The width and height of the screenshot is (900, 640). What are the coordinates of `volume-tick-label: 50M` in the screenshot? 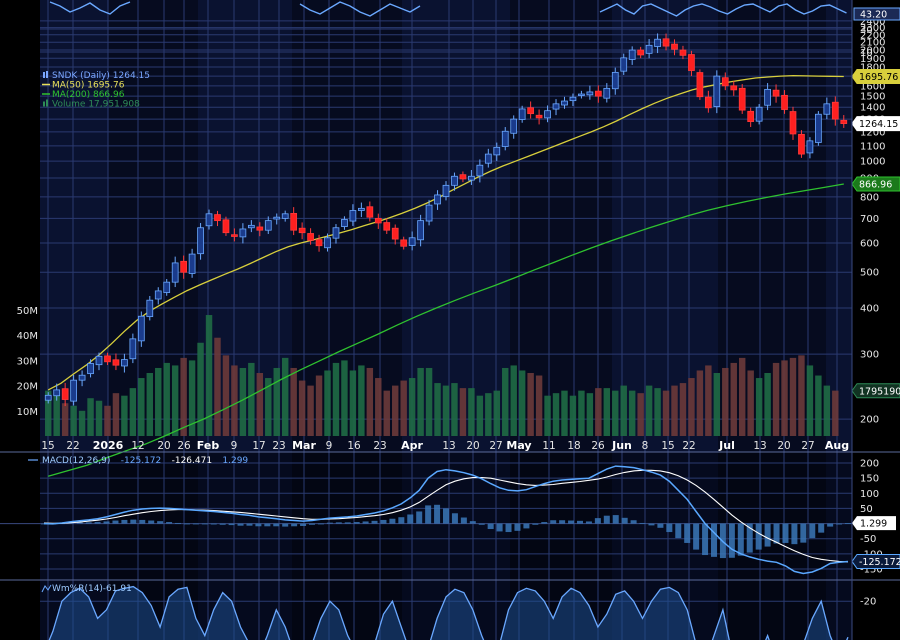 It's located at (27, 311).